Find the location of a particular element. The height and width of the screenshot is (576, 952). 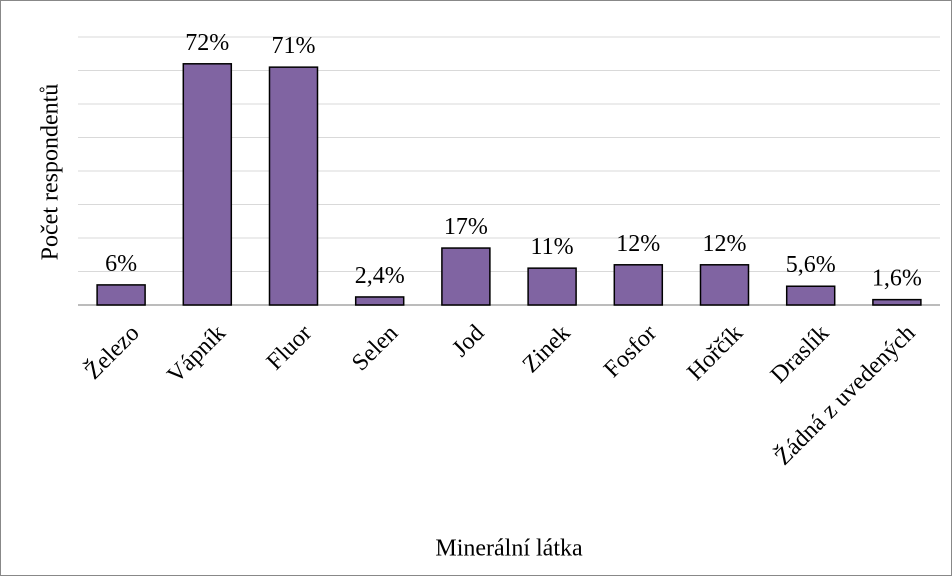

x-axis-title: Minerální látka is located at coordinates (509, 549).